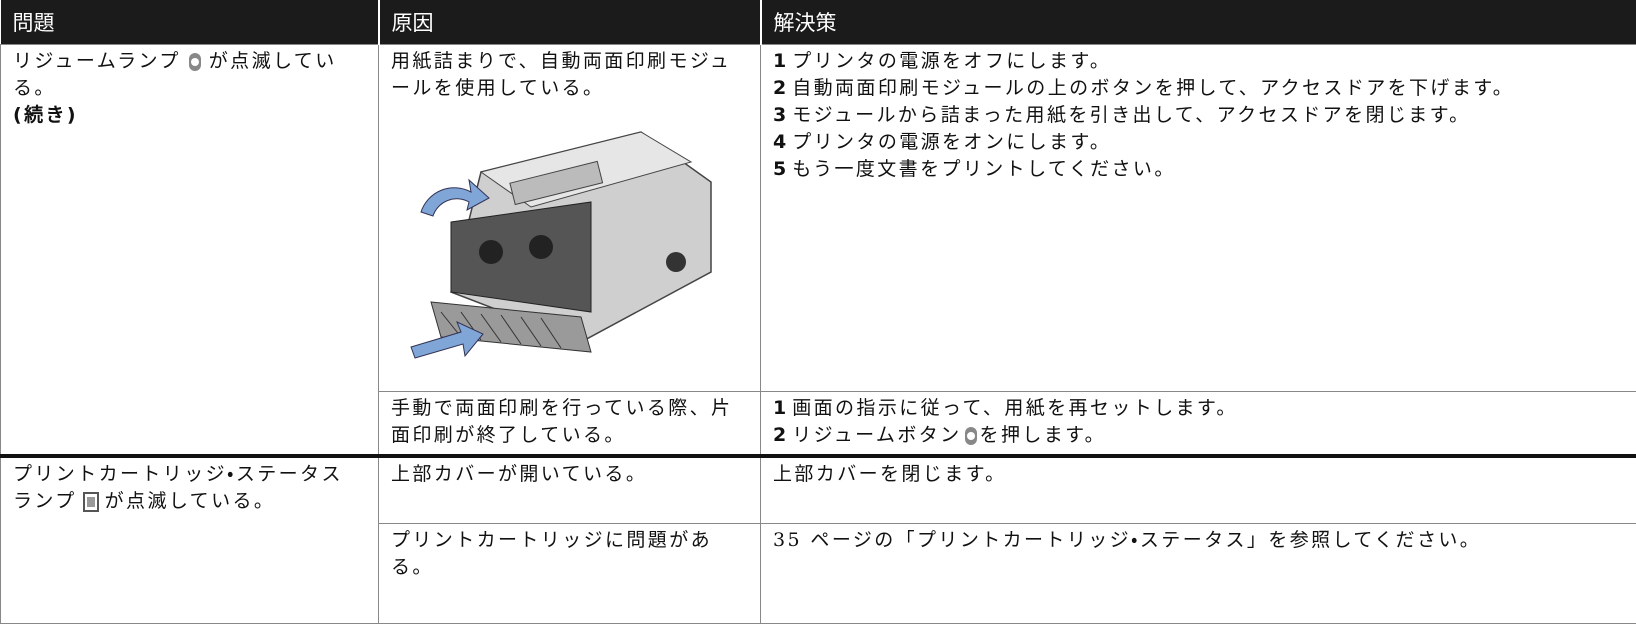 The width and height of the screenshot is (1636, 626). I want to click on step-text: もう一度文書をプリントしてください。, so click(984, 169).